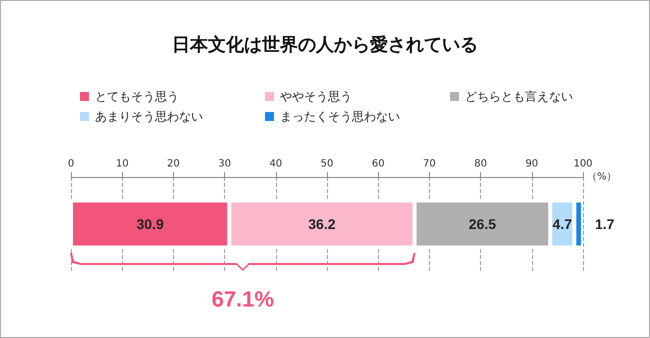 Image resolution: width=650 pixels, height=338 pixels. What do you see at coordinates (275, 164) in the screenshot?
I see `x-tick-label: 40` at bounding box center [275, 164].